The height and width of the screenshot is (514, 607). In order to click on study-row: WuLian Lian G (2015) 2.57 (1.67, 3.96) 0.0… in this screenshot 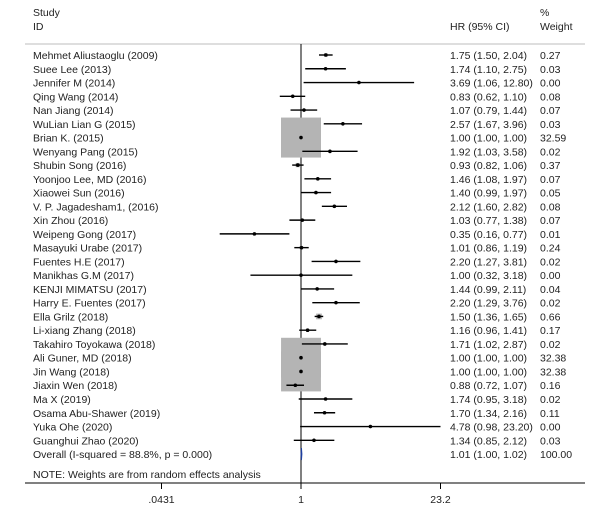, I will do `click(297, 125)`.